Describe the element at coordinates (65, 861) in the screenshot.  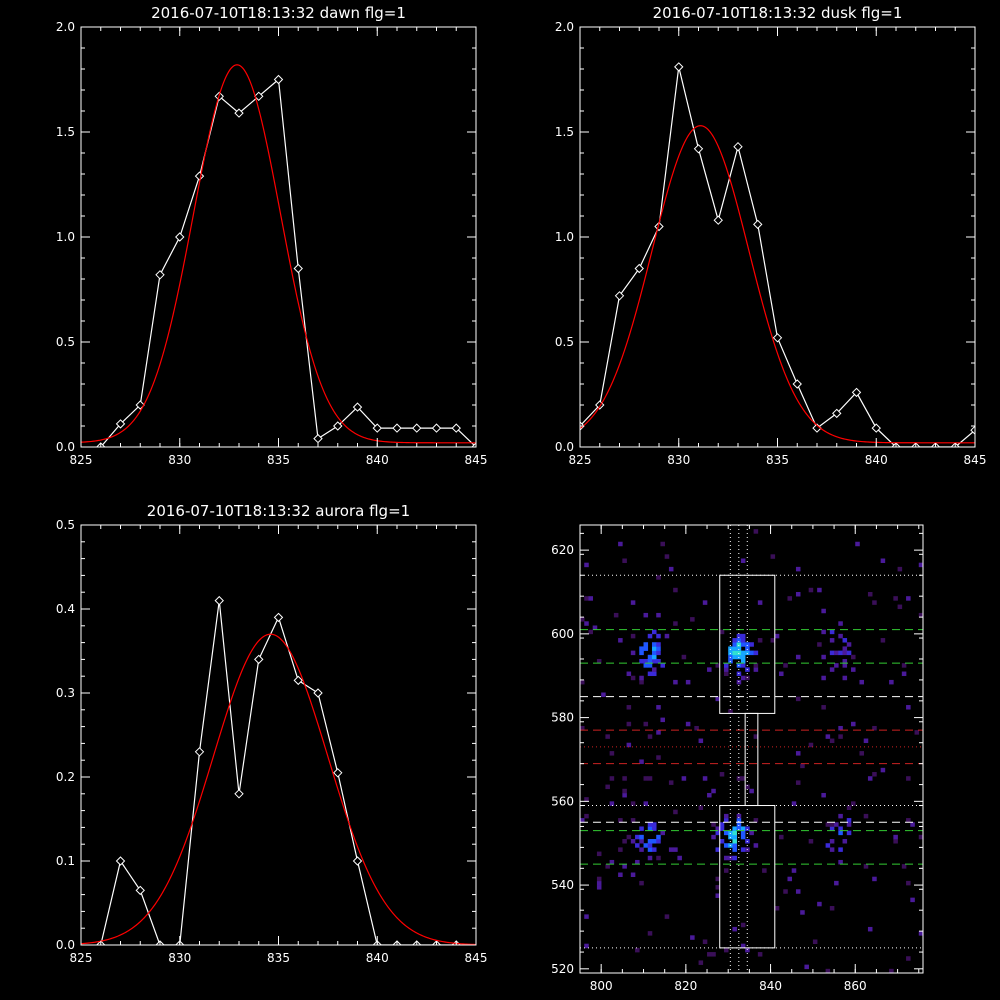
I see `y-tick-label: 0.1` at that location.